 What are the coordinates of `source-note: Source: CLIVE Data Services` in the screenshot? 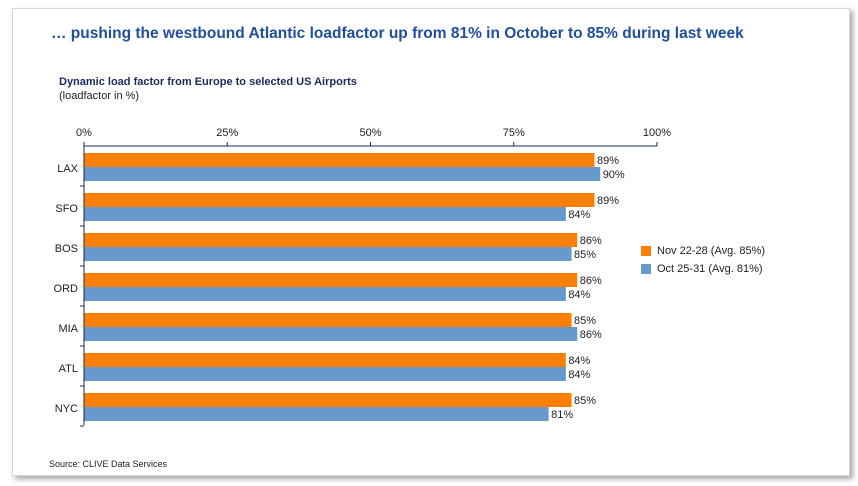 It's located at (108, 464).